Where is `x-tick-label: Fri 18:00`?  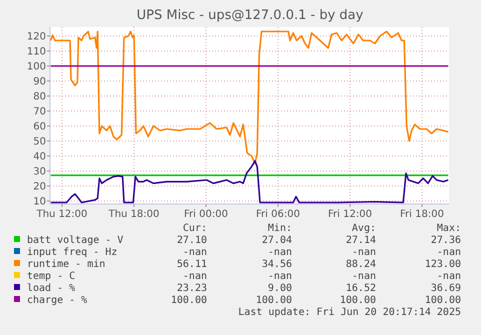
x-tick-label: Fri 18:00 is located at coordinates (422, 214).